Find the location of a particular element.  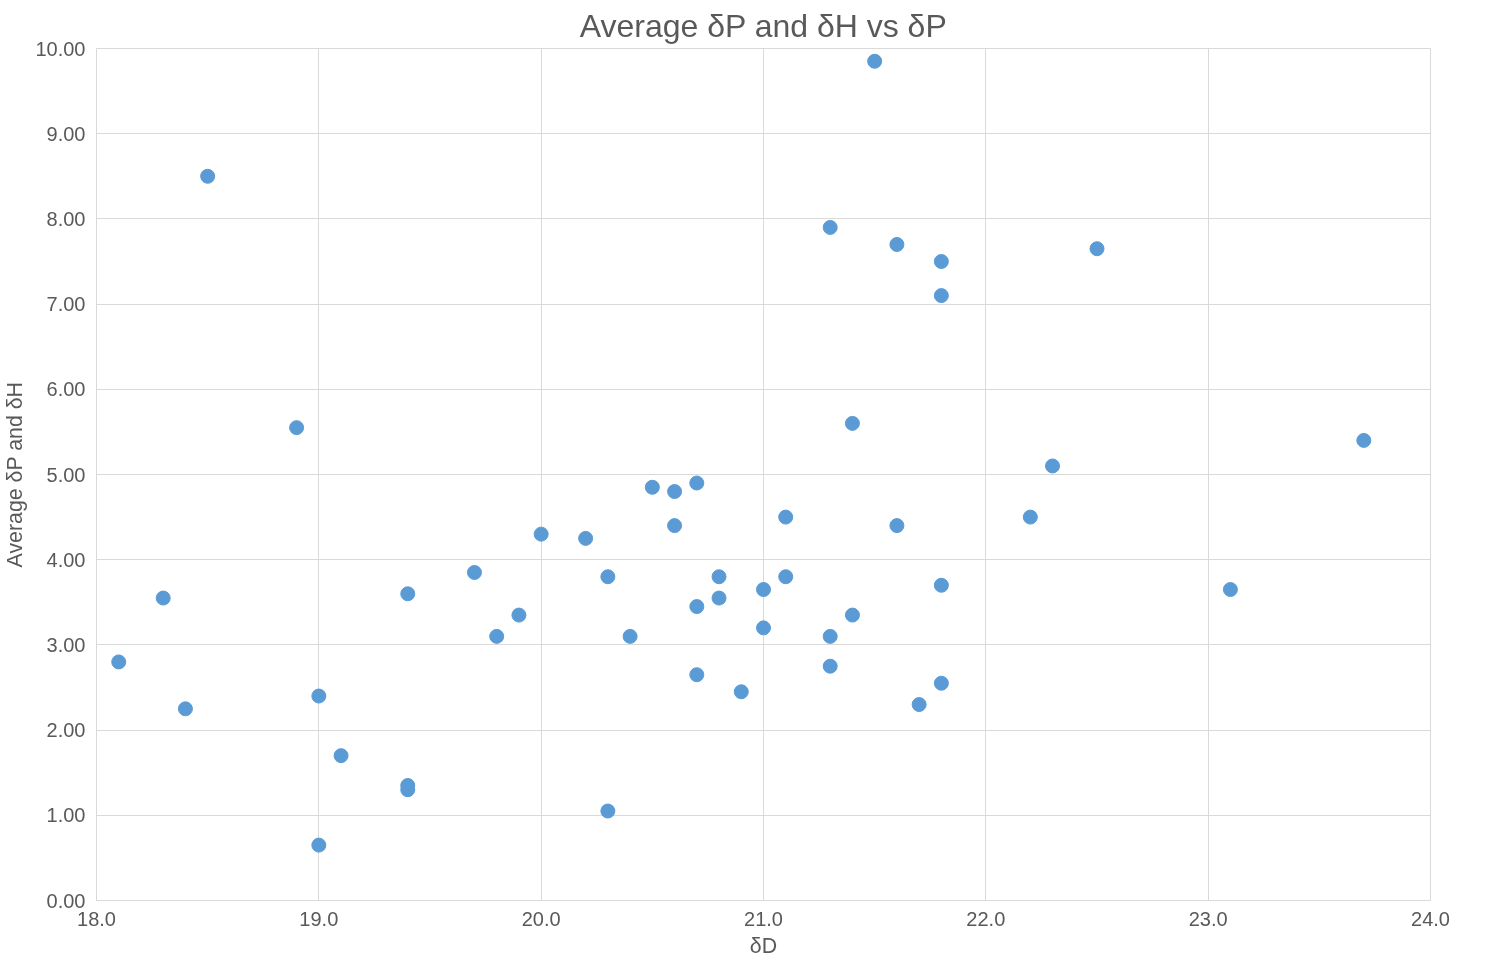

chart-title: Average δP and δH vs δP is located at coordinates (763, 25).